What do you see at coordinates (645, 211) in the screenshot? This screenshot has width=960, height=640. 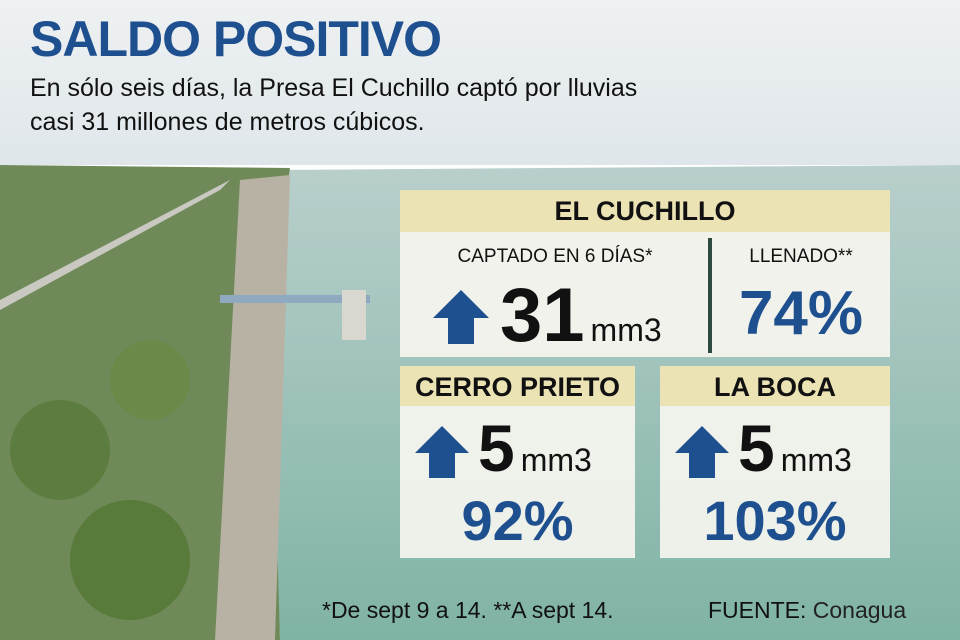 I see `card-name: EL CUCHILLO` at bounding box center [645, 211].